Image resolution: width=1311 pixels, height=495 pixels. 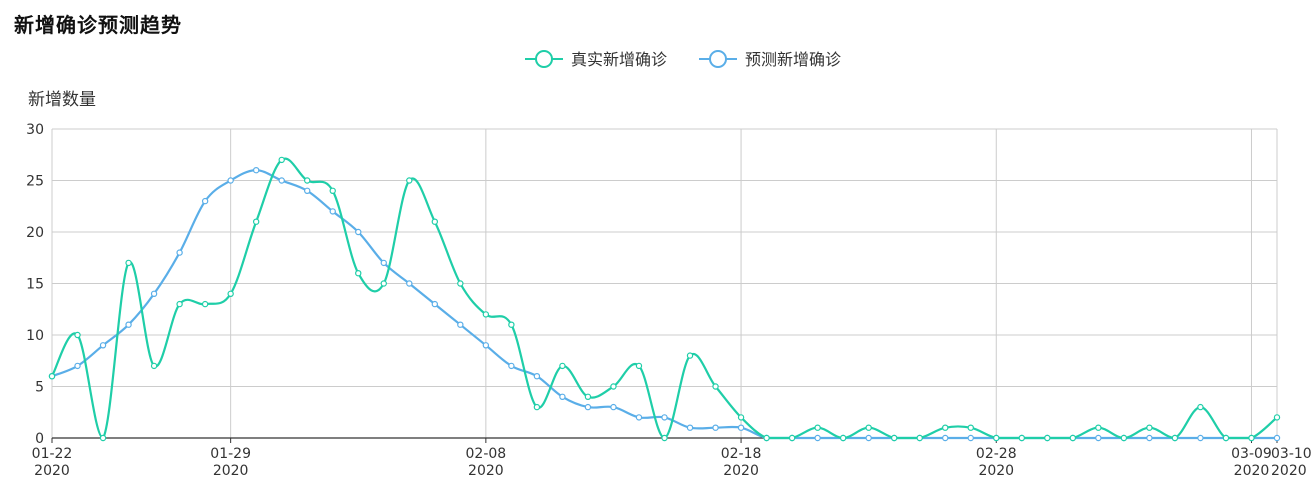 What do you see at coordinates (230, 454) in the screenshot?
I see `x-tick-label: 01-29` at bounding box center [230, 454].